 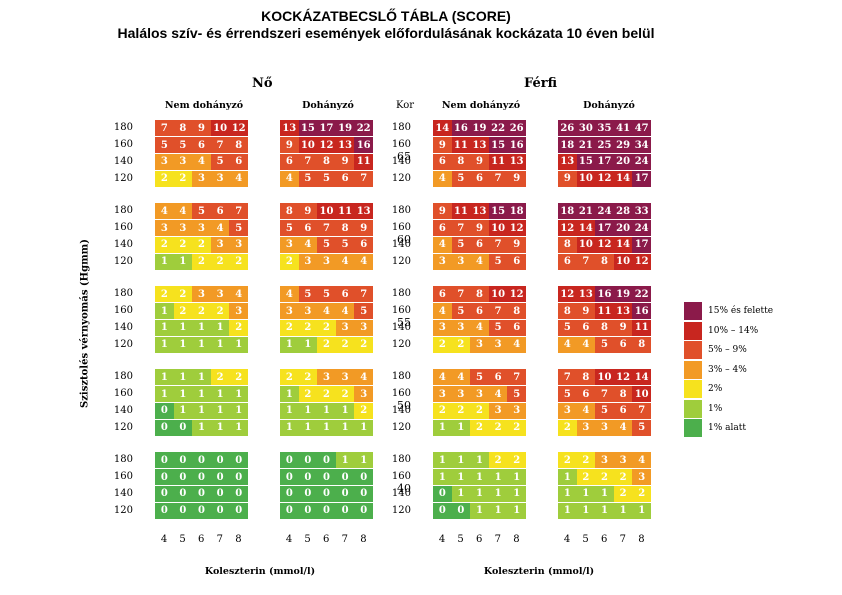 What do you see at coordinates (85, 323) in the screenshot?
I see `y-axis-label: Szisztolés vérnyomás (Hgmm)` at bounding box center [85, 323].